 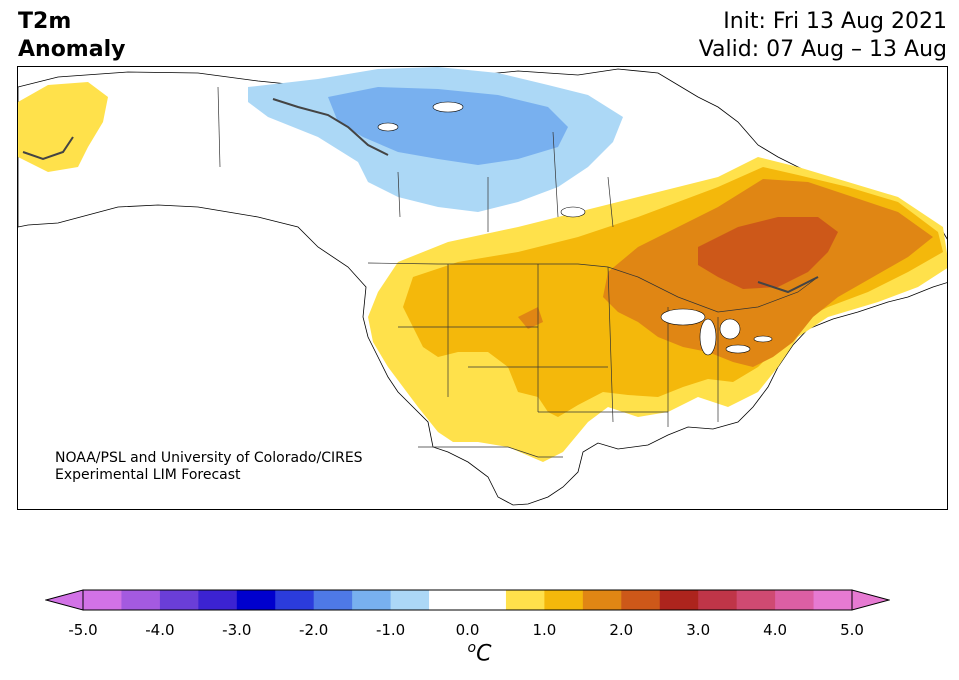 I want to click on colorbar-tick-label: -4.0, so click(x=160, y=630).